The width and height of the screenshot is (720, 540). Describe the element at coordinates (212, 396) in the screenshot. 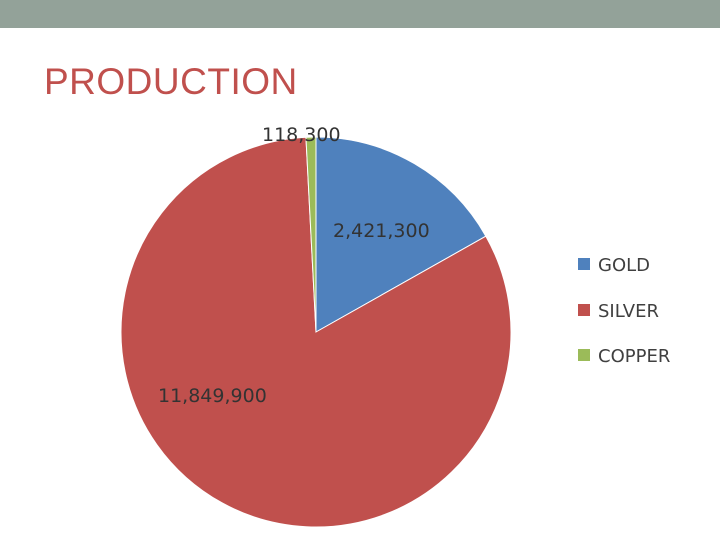

I see `data-label-silver: 11,849,900` at that location.